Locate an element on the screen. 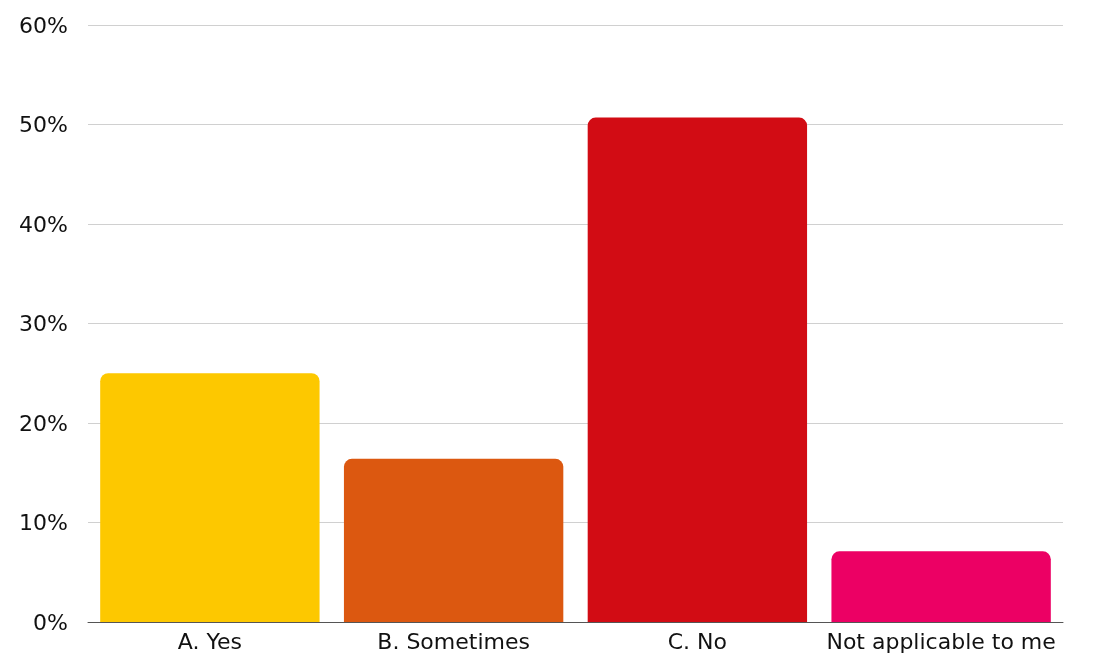 The width and height of the screenshot is (1098, 658). x-tick-label: B. Sometimes is located at coordinates (453, 641).